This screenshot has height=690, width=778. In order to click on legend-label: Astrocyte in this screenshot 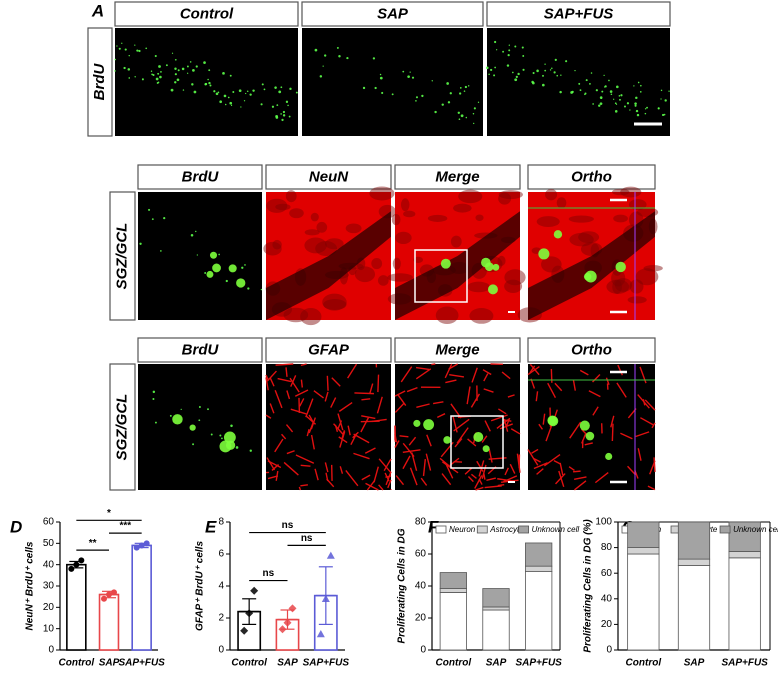, I will do `click(506, 529)`.